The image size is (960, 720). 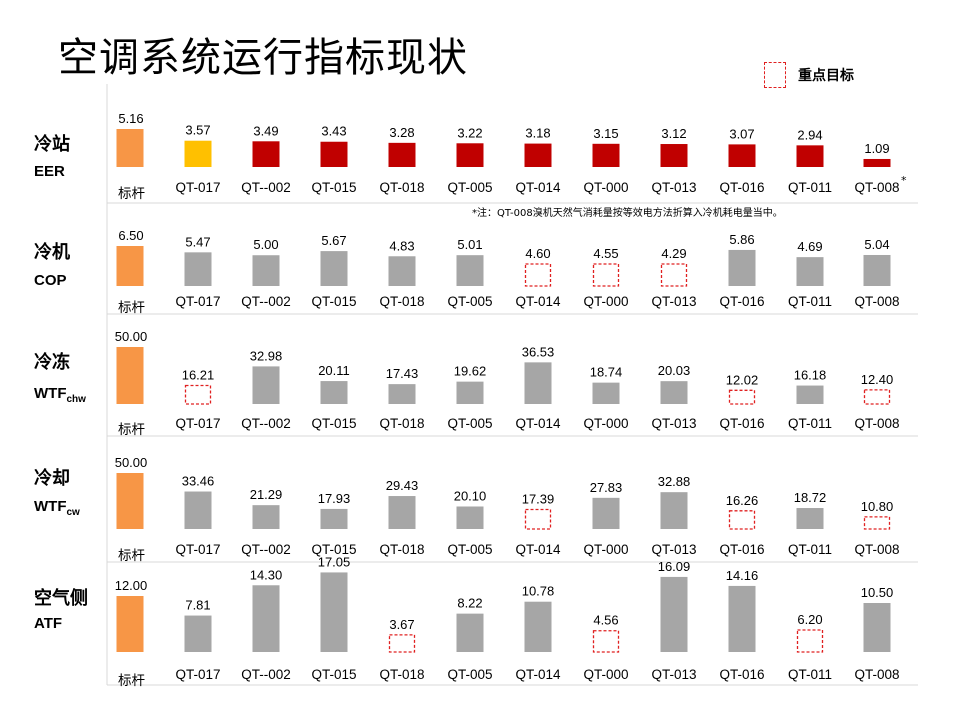 What do you see at coordinates (605, 133) in the screenshot?
I see `value-label: 3.15` at bounding box center [605, 133].